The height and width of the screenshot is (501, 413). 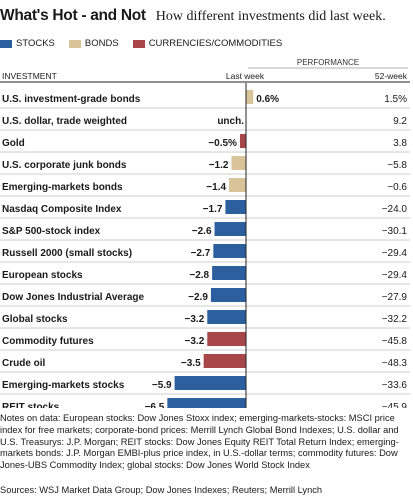 I want to click on value-label-10: −3.2, so click(x=195, y=319).